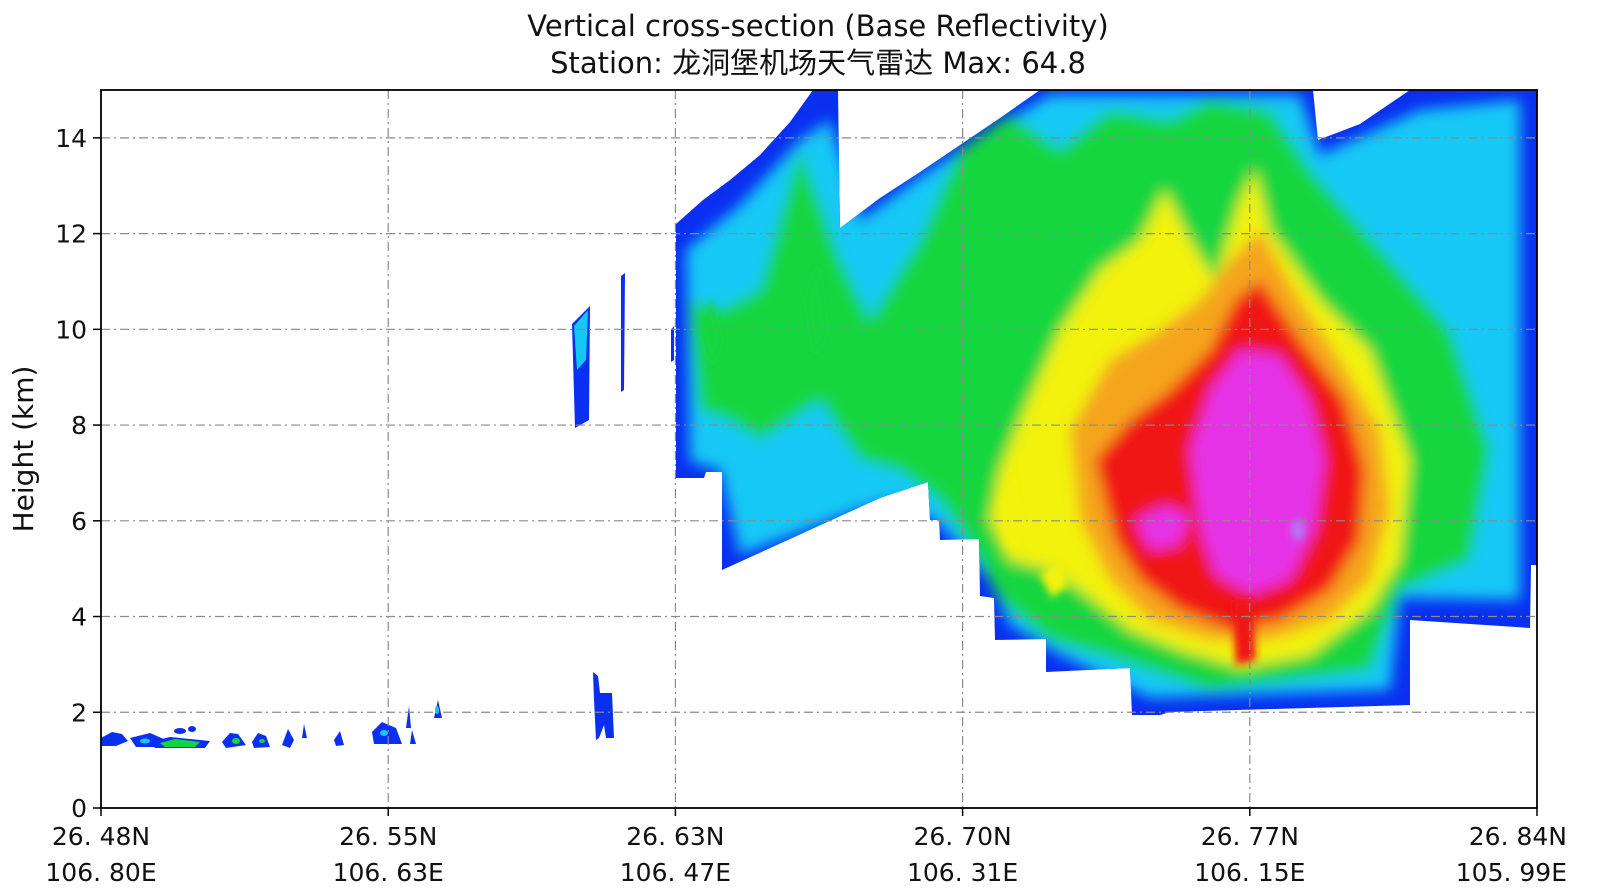  What do you see at coordinates (1257, 472) in the screenshot?
I see `echo-magenta` at bounding box center [1257, 472].